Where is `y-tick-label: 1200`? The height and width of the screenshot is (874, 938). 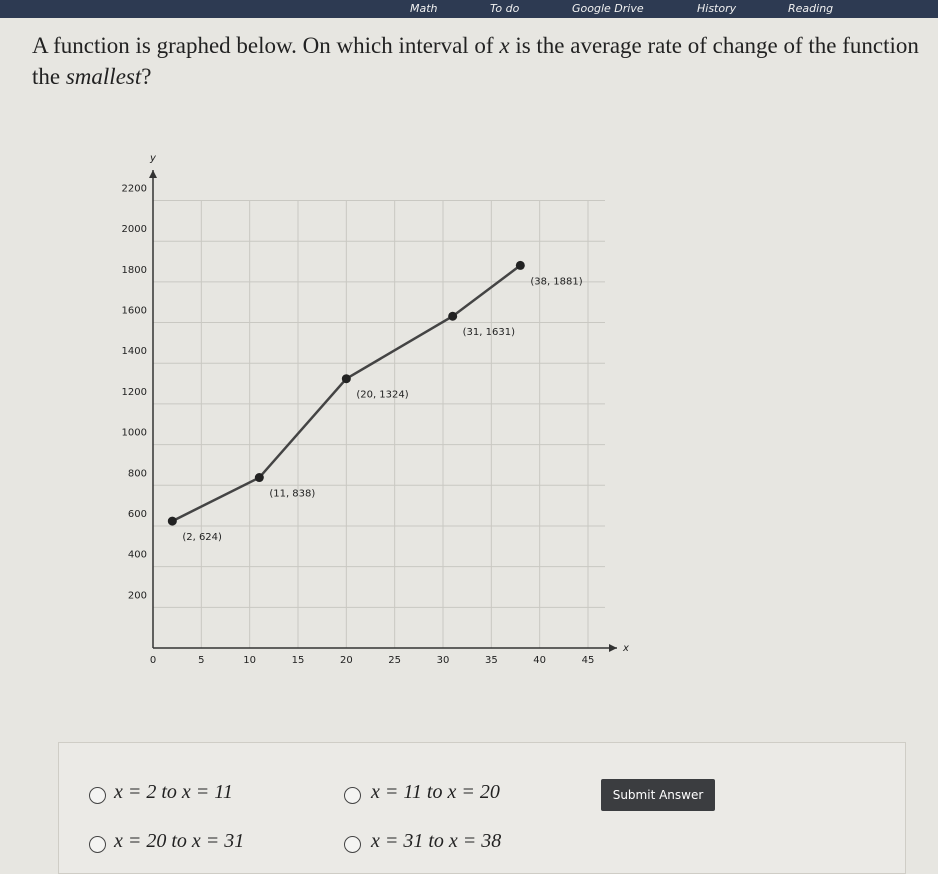
y-tick-label: 1200 is located at coordinates (134, 392).